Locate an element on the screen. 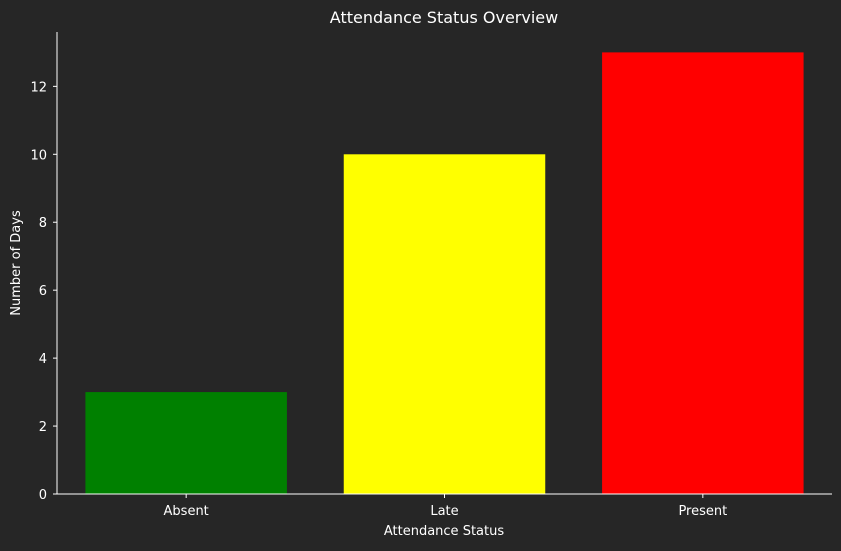 The width and height of the screenshot is (841, 551). x-tick-label: Absent is located at coordinates (186, 511).